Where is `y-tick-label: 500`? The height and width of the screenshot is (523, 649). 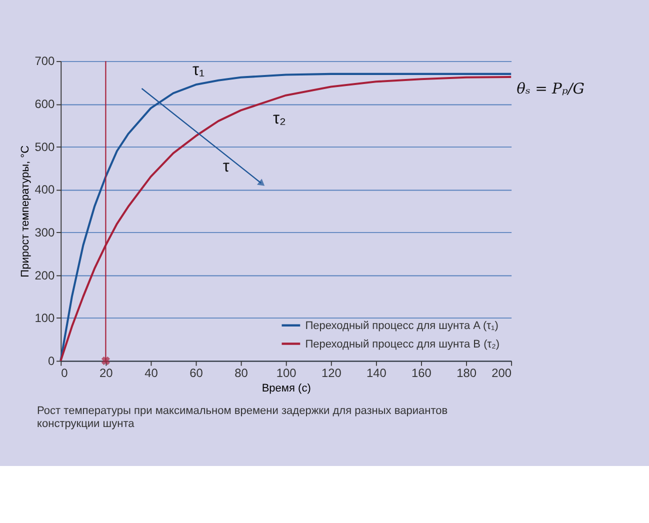 y-tick-label: 500 is located at coordinates (45, 147).